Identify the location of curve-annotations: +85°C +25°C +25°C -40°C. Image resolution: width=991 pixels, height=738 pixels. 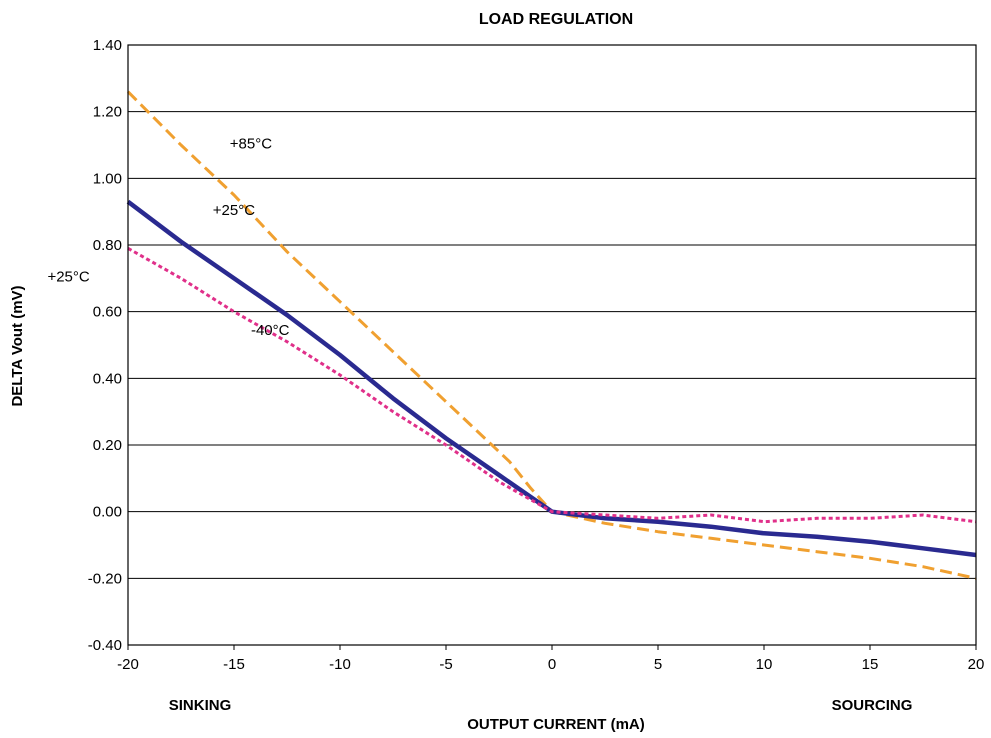
(168, 237).